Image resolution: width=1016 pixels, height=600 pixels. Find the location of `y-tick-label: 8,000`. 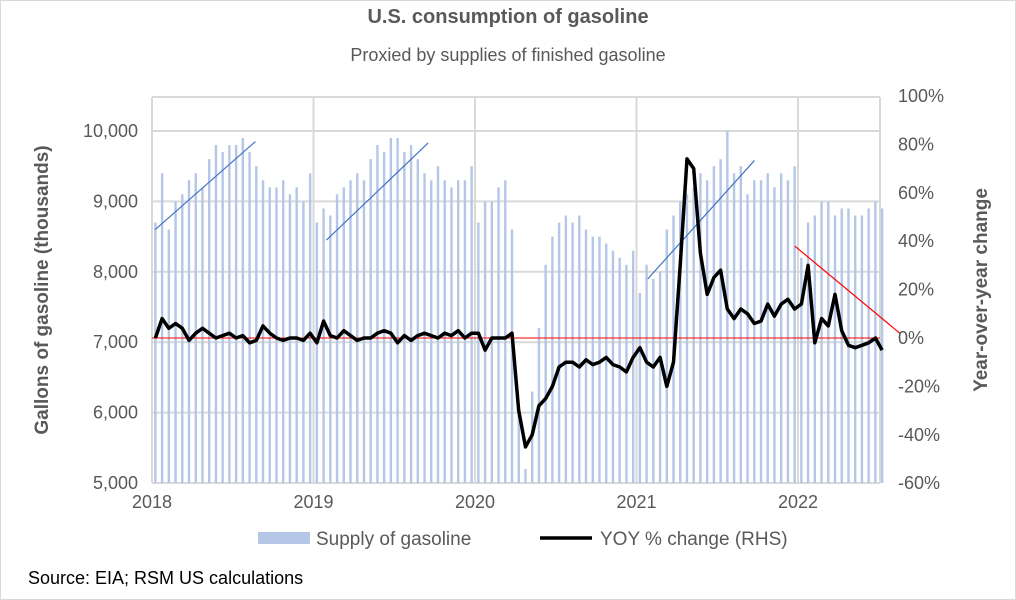

y-tick-label: 8,000 is located at coordinates (115, 272).